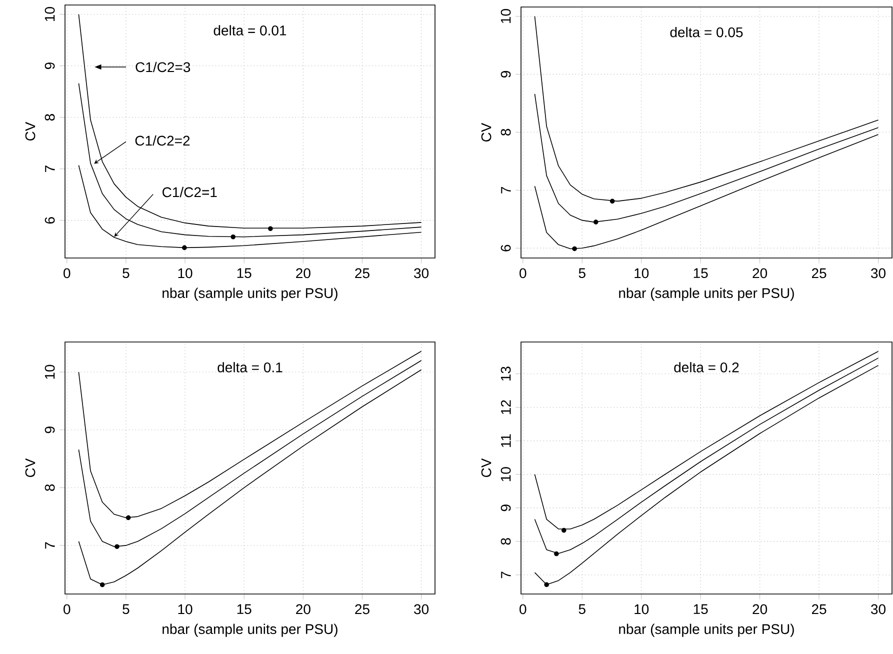 The image size is (893, 654). What do you see at coordinates (250, 30) in the screenshot?
I see `annotation: delta = 0.01` at bounding box center [250, 30].